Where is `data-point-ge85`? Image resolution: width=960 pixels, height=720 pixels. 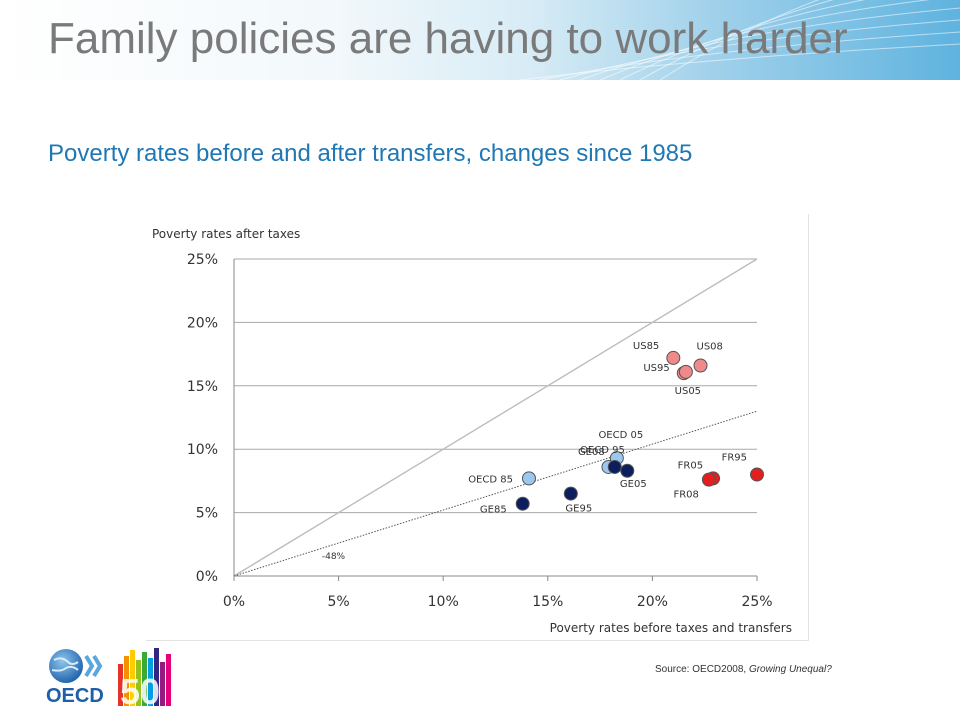
data-point-ge85 is located at coordinates (522, 503).